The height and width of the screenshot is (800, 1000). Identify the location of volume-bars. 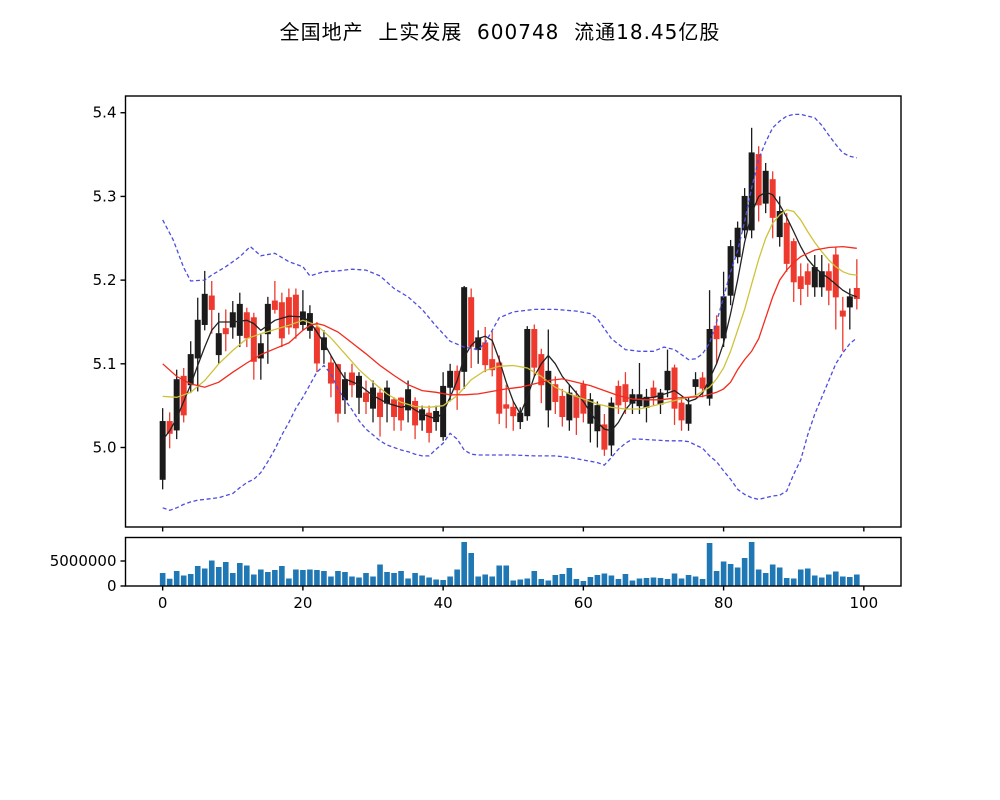
(509, 564).